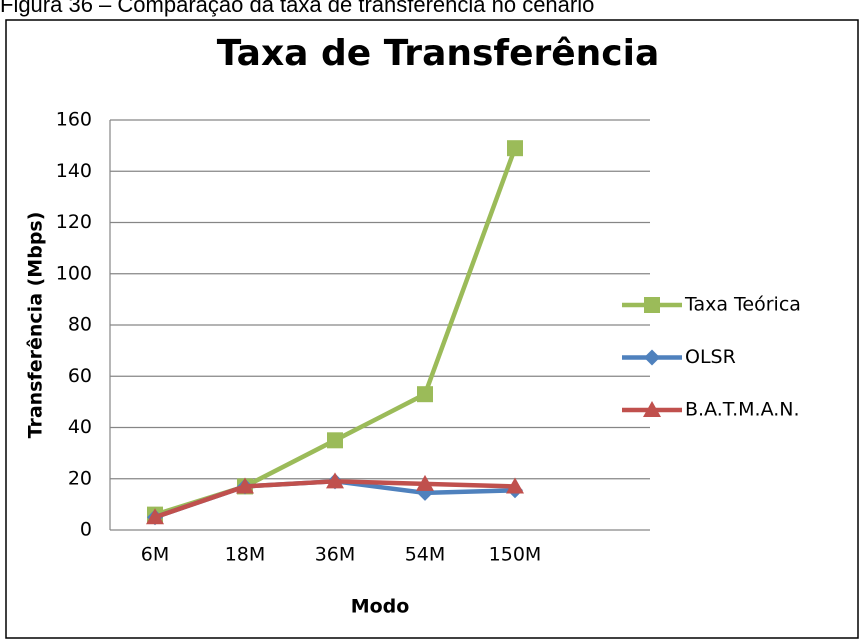 This screenshot has width=865, height=640. I want to click on x-axis-label: Modo, so click(380, 607).